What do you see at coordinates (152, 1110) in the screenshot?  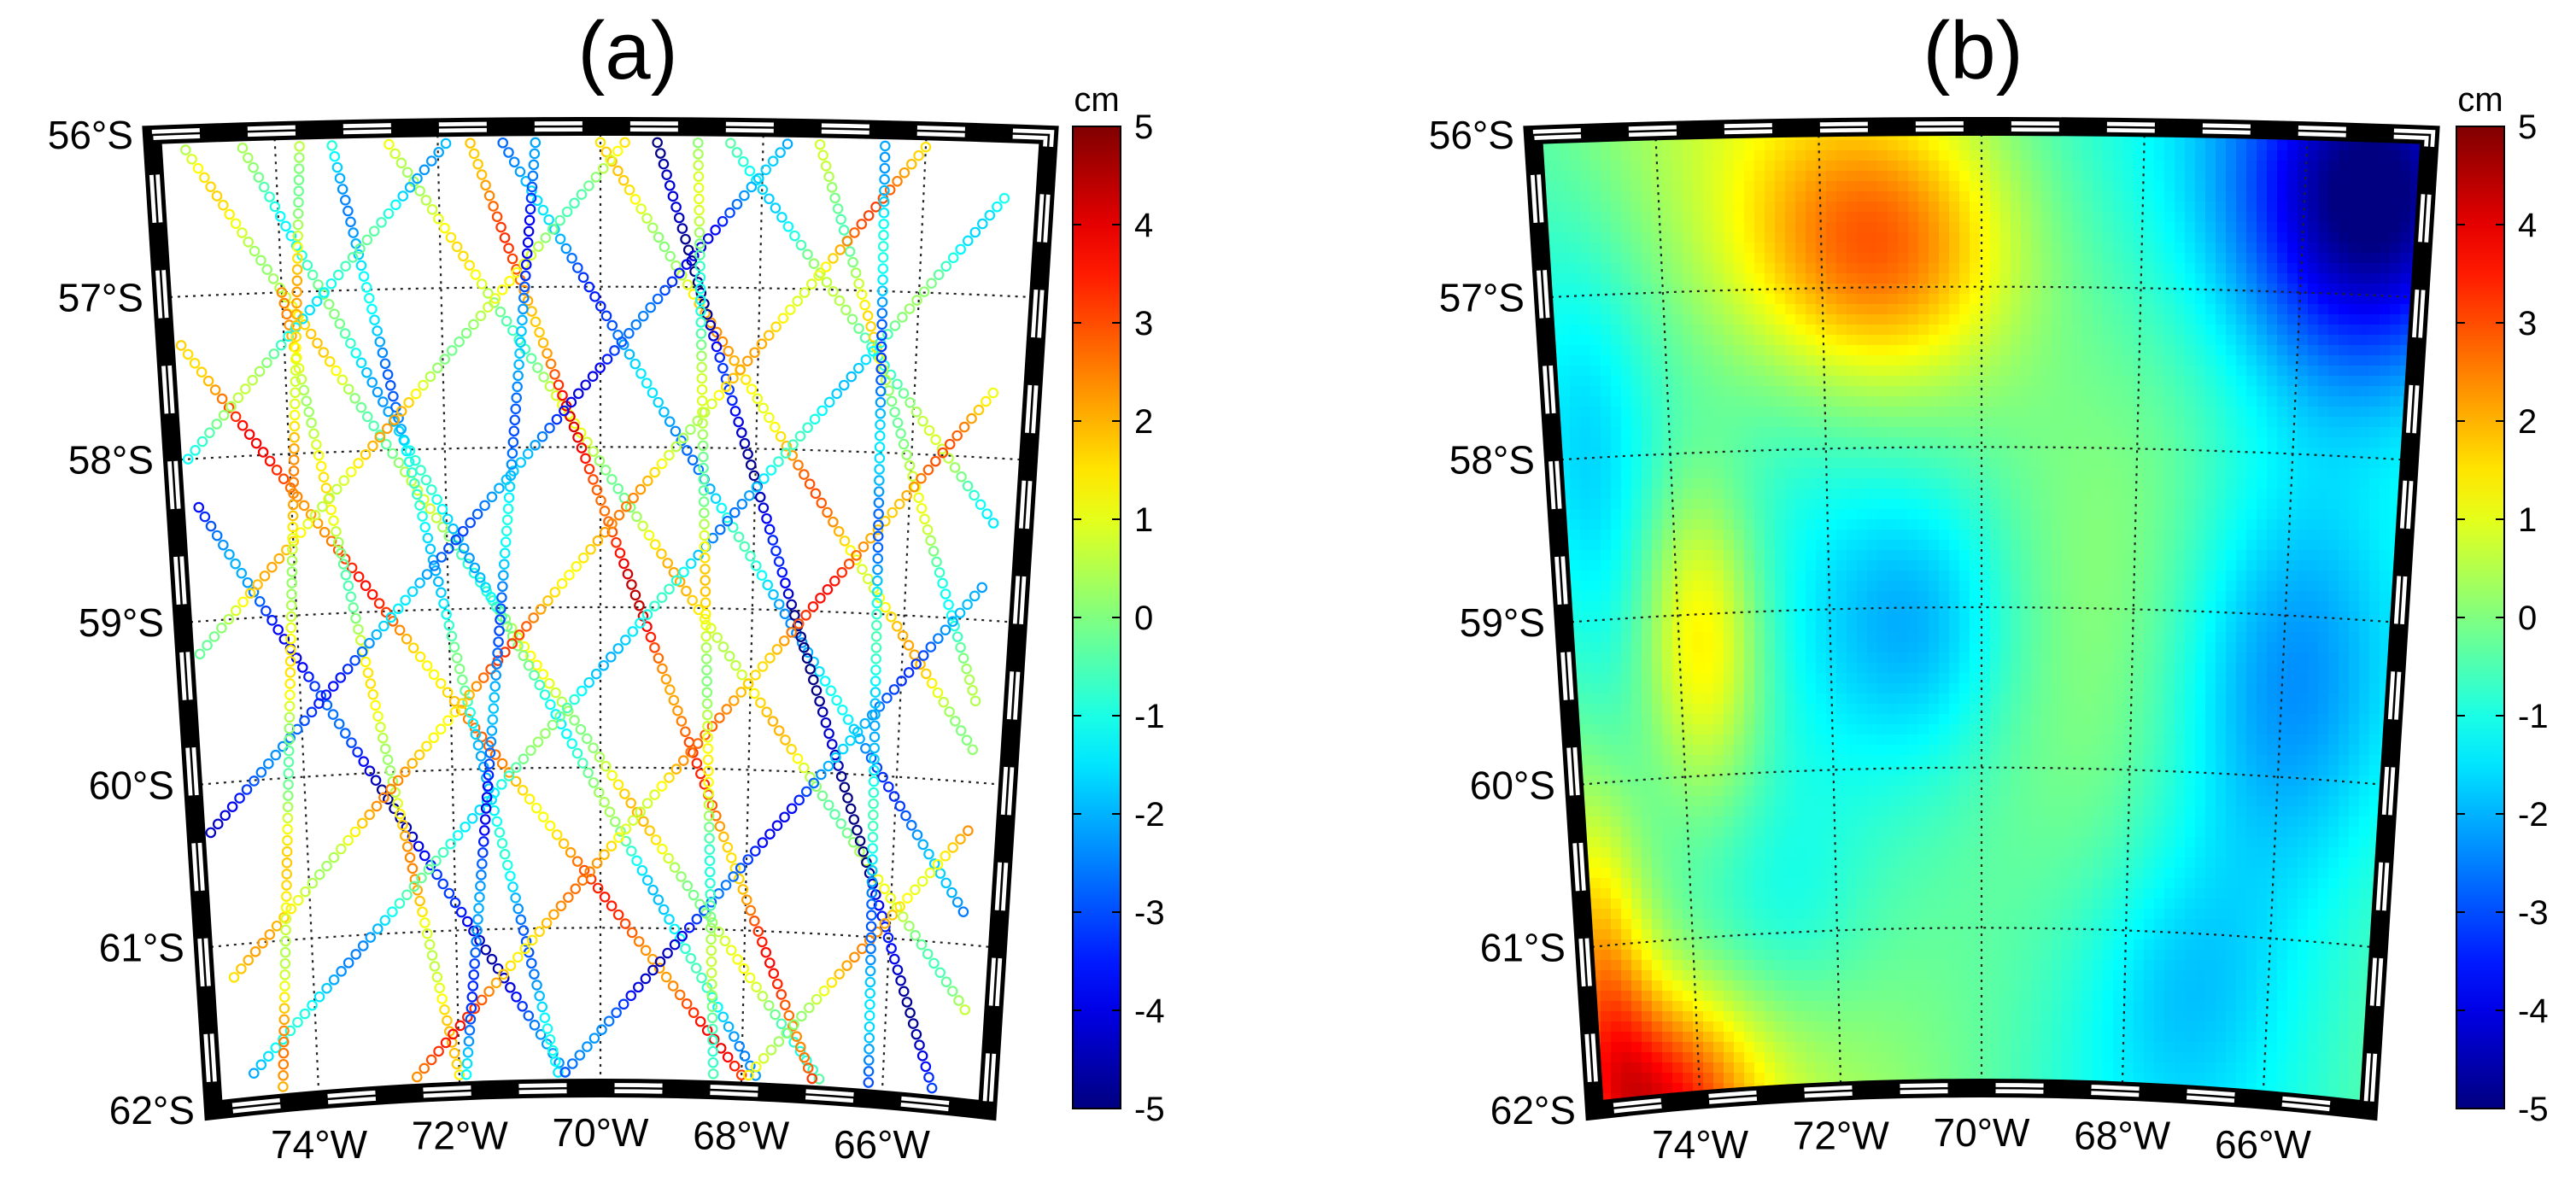 I see `lat-tick-label: 62°S` at bounding box center [152, 1110].